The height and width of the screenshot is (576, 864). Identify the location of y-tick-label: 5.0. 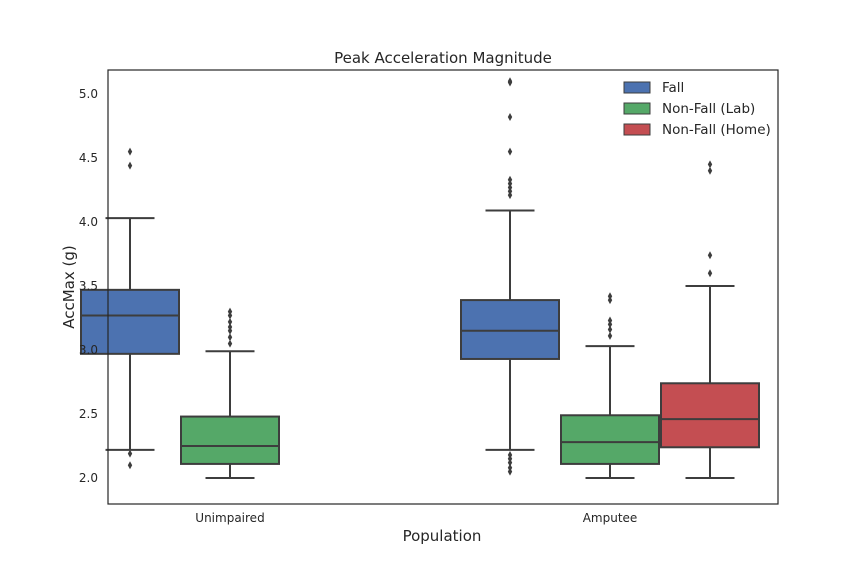
(88, 94).